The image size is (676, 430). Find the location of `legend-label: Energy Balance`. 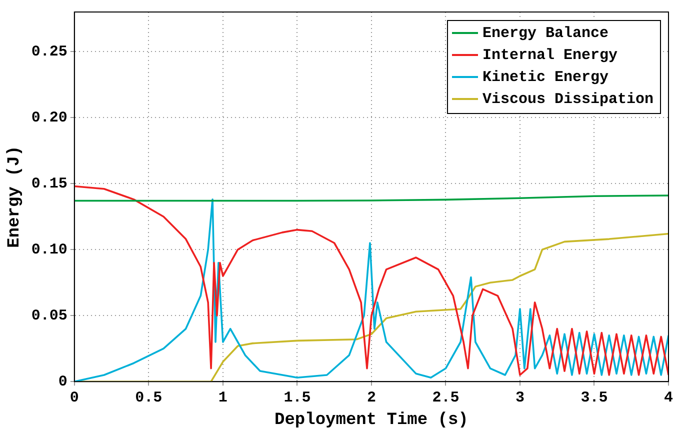

legend-label: Energy Balance is located at coordinates (545, 34).